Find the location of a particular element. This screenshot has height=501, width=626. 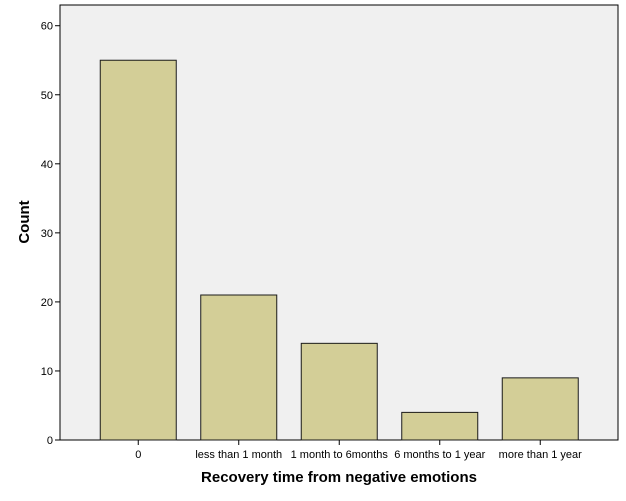

y-tick-label: 60 is located at coordinates (47, 27).